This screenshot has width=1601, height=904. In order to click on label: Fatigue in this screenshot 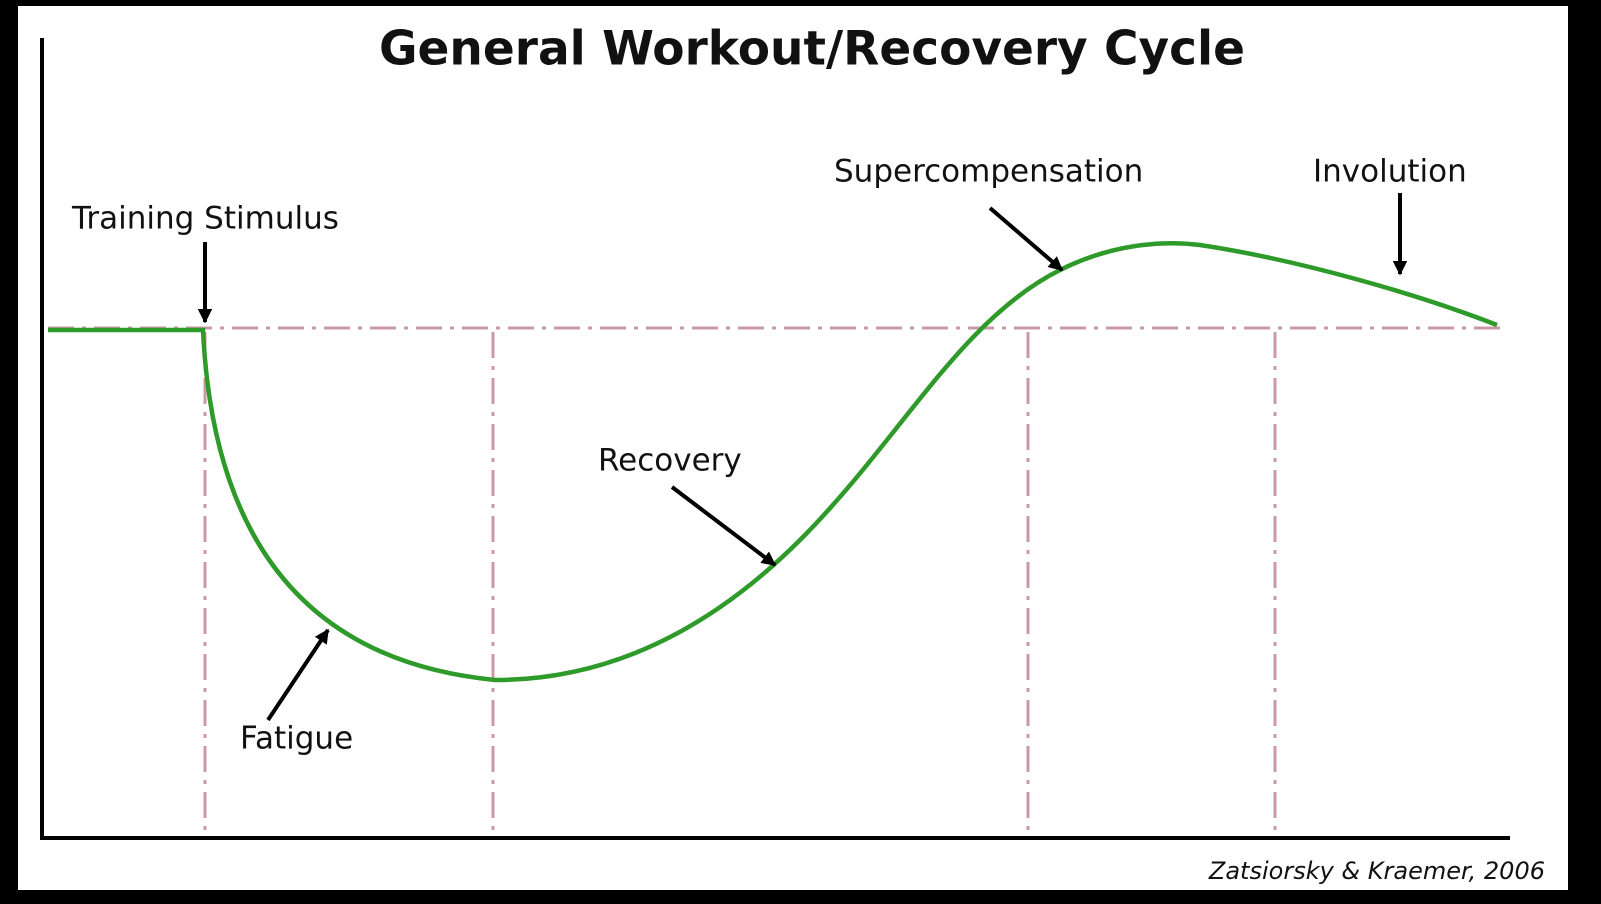, I will do `click(296, 739)`.